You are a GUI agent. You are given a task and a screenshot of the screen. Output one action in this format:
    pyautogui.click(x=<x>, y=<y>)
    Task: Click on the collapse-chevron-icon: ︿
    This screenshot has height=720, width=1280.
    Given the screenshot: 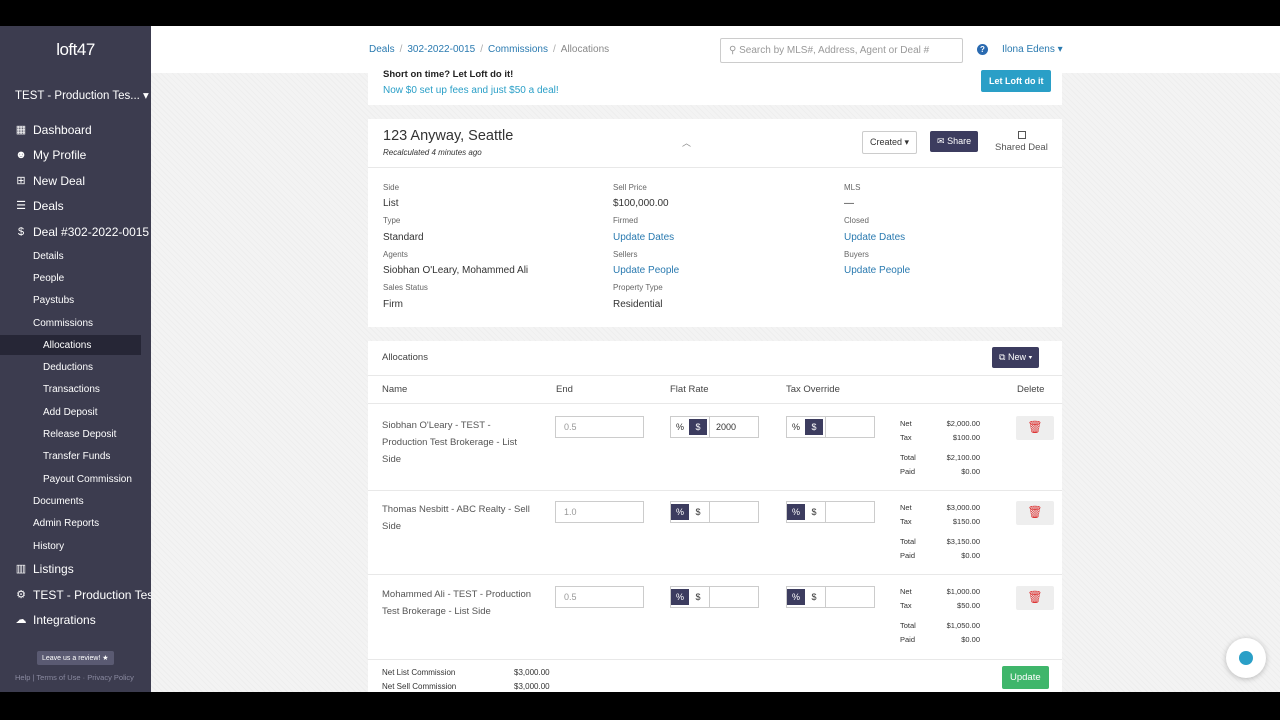 What is the action you would take?
    pyautogui.click(x=687, y=143)
    